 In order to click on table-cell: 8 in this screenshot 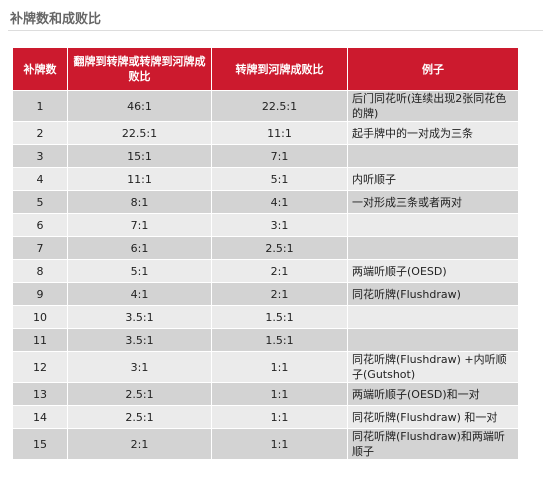, I will do `click(40, 271)`.